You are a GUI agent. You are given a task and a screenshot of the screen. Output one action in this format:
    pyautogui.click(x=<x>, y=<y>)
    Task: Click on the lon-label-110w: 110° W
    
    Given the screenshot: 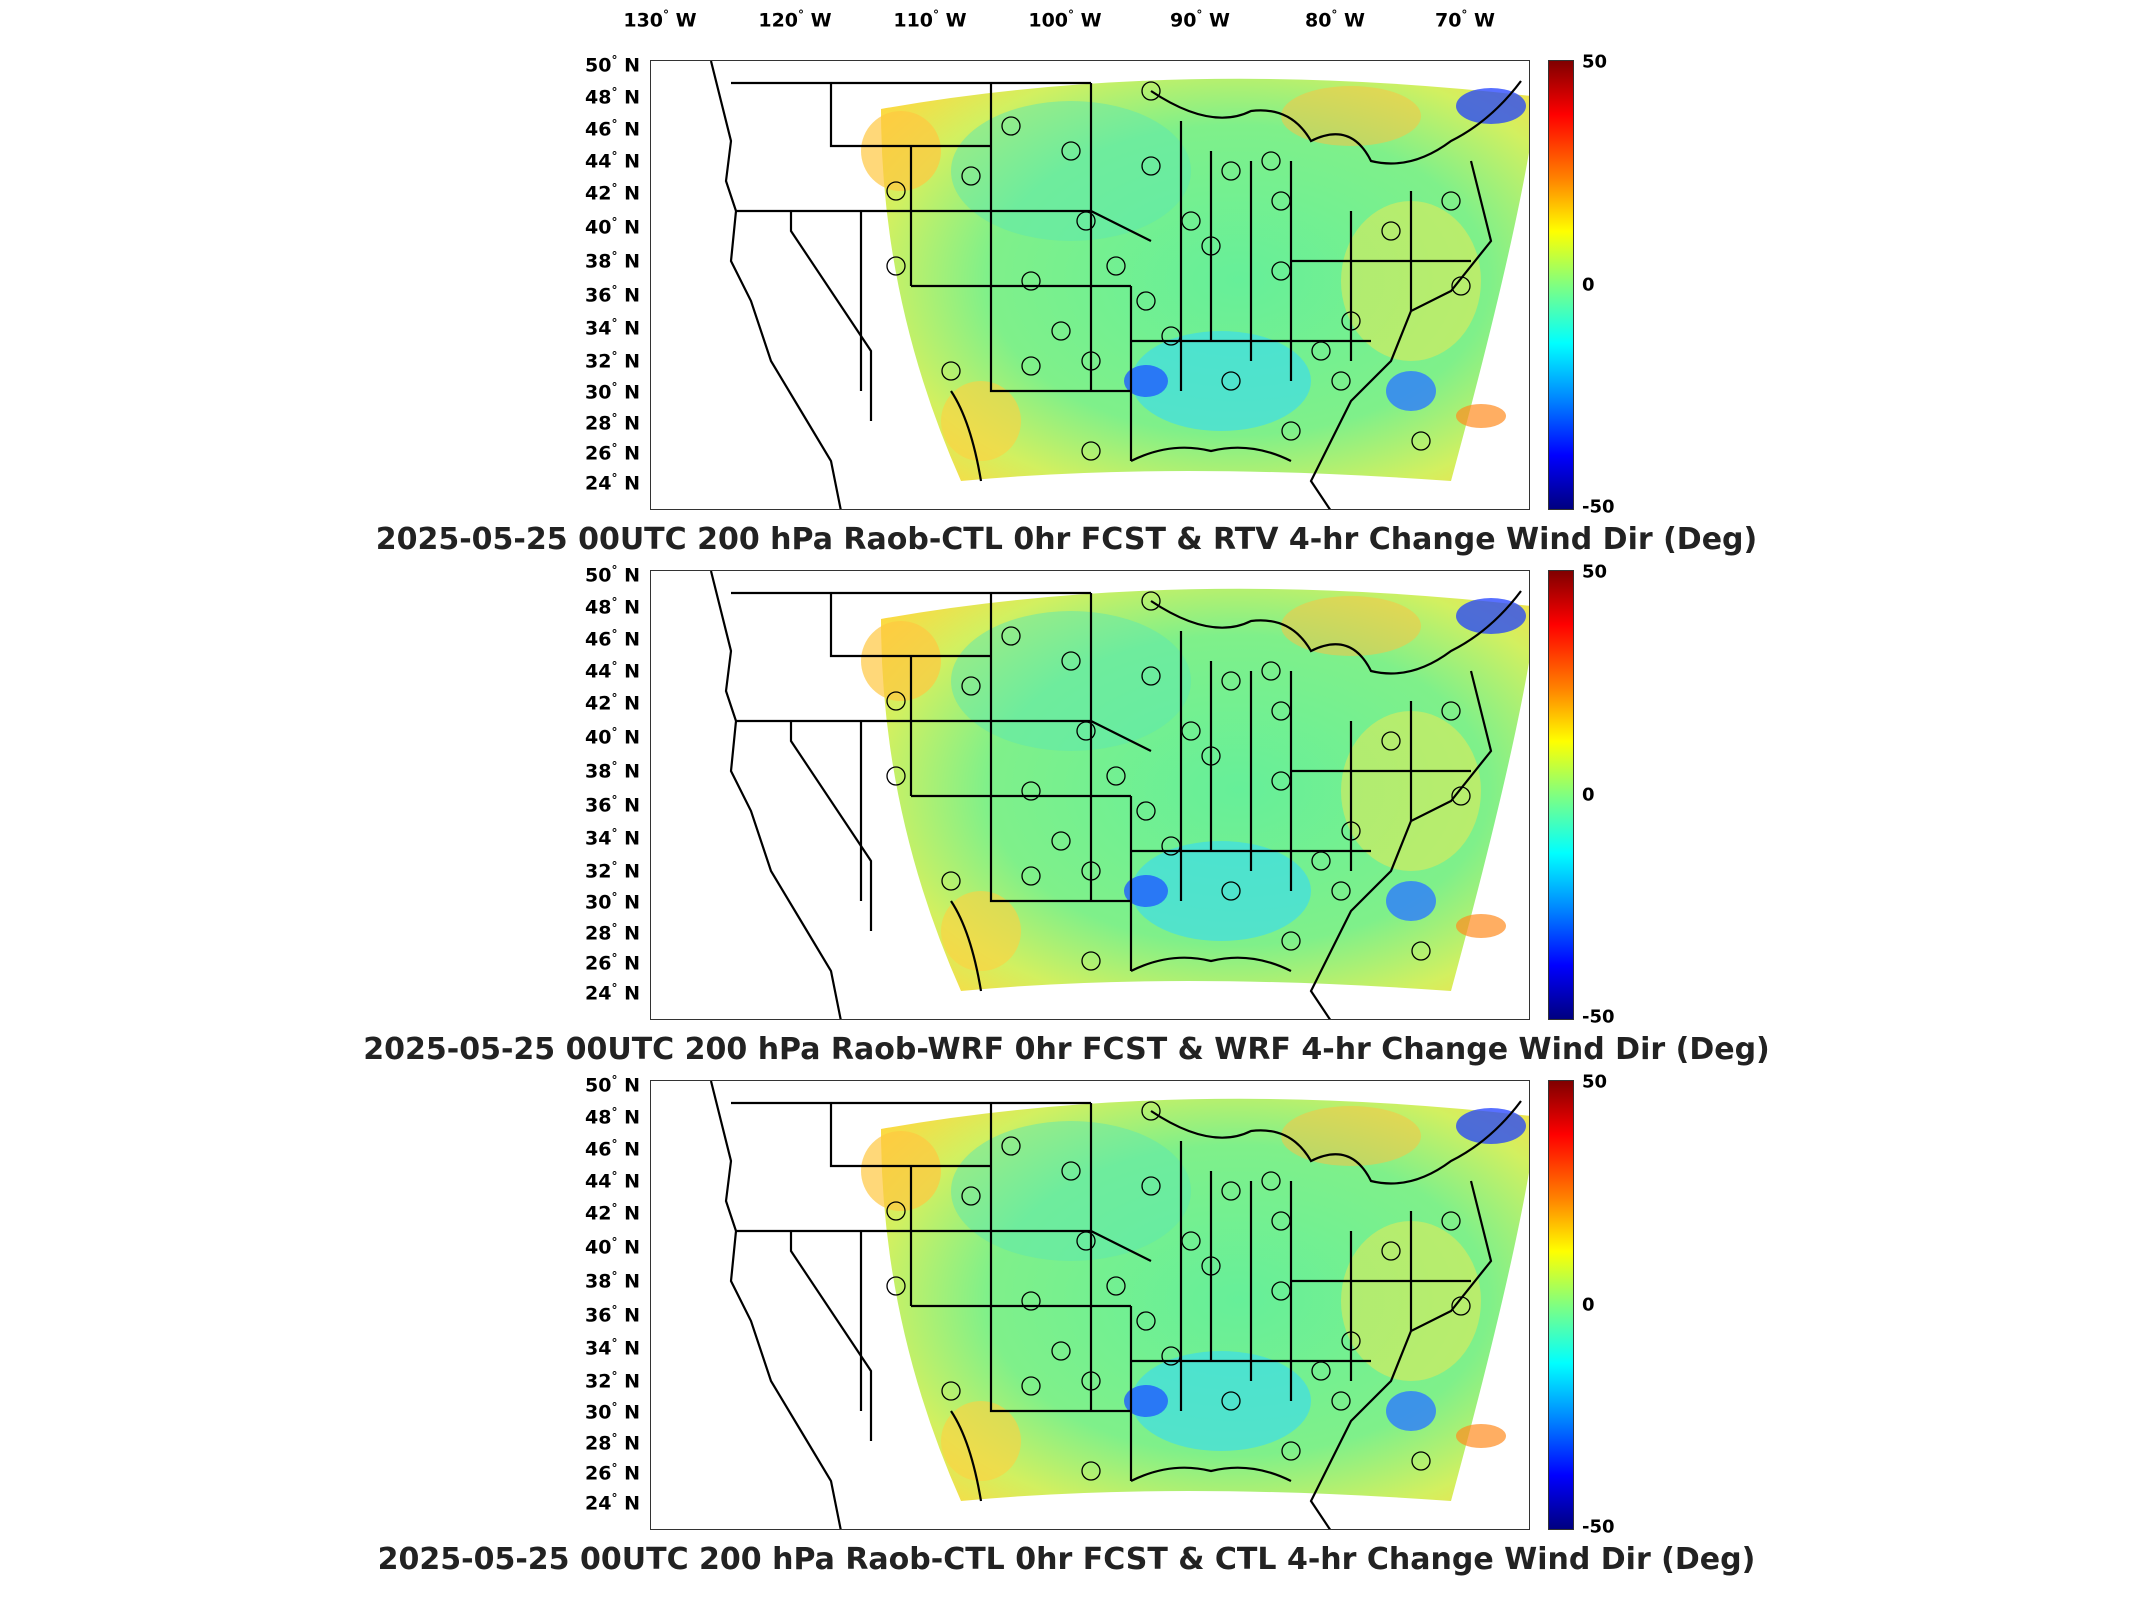 What is the action you would take?
    pyautogui.click(x=930, y=20)
    